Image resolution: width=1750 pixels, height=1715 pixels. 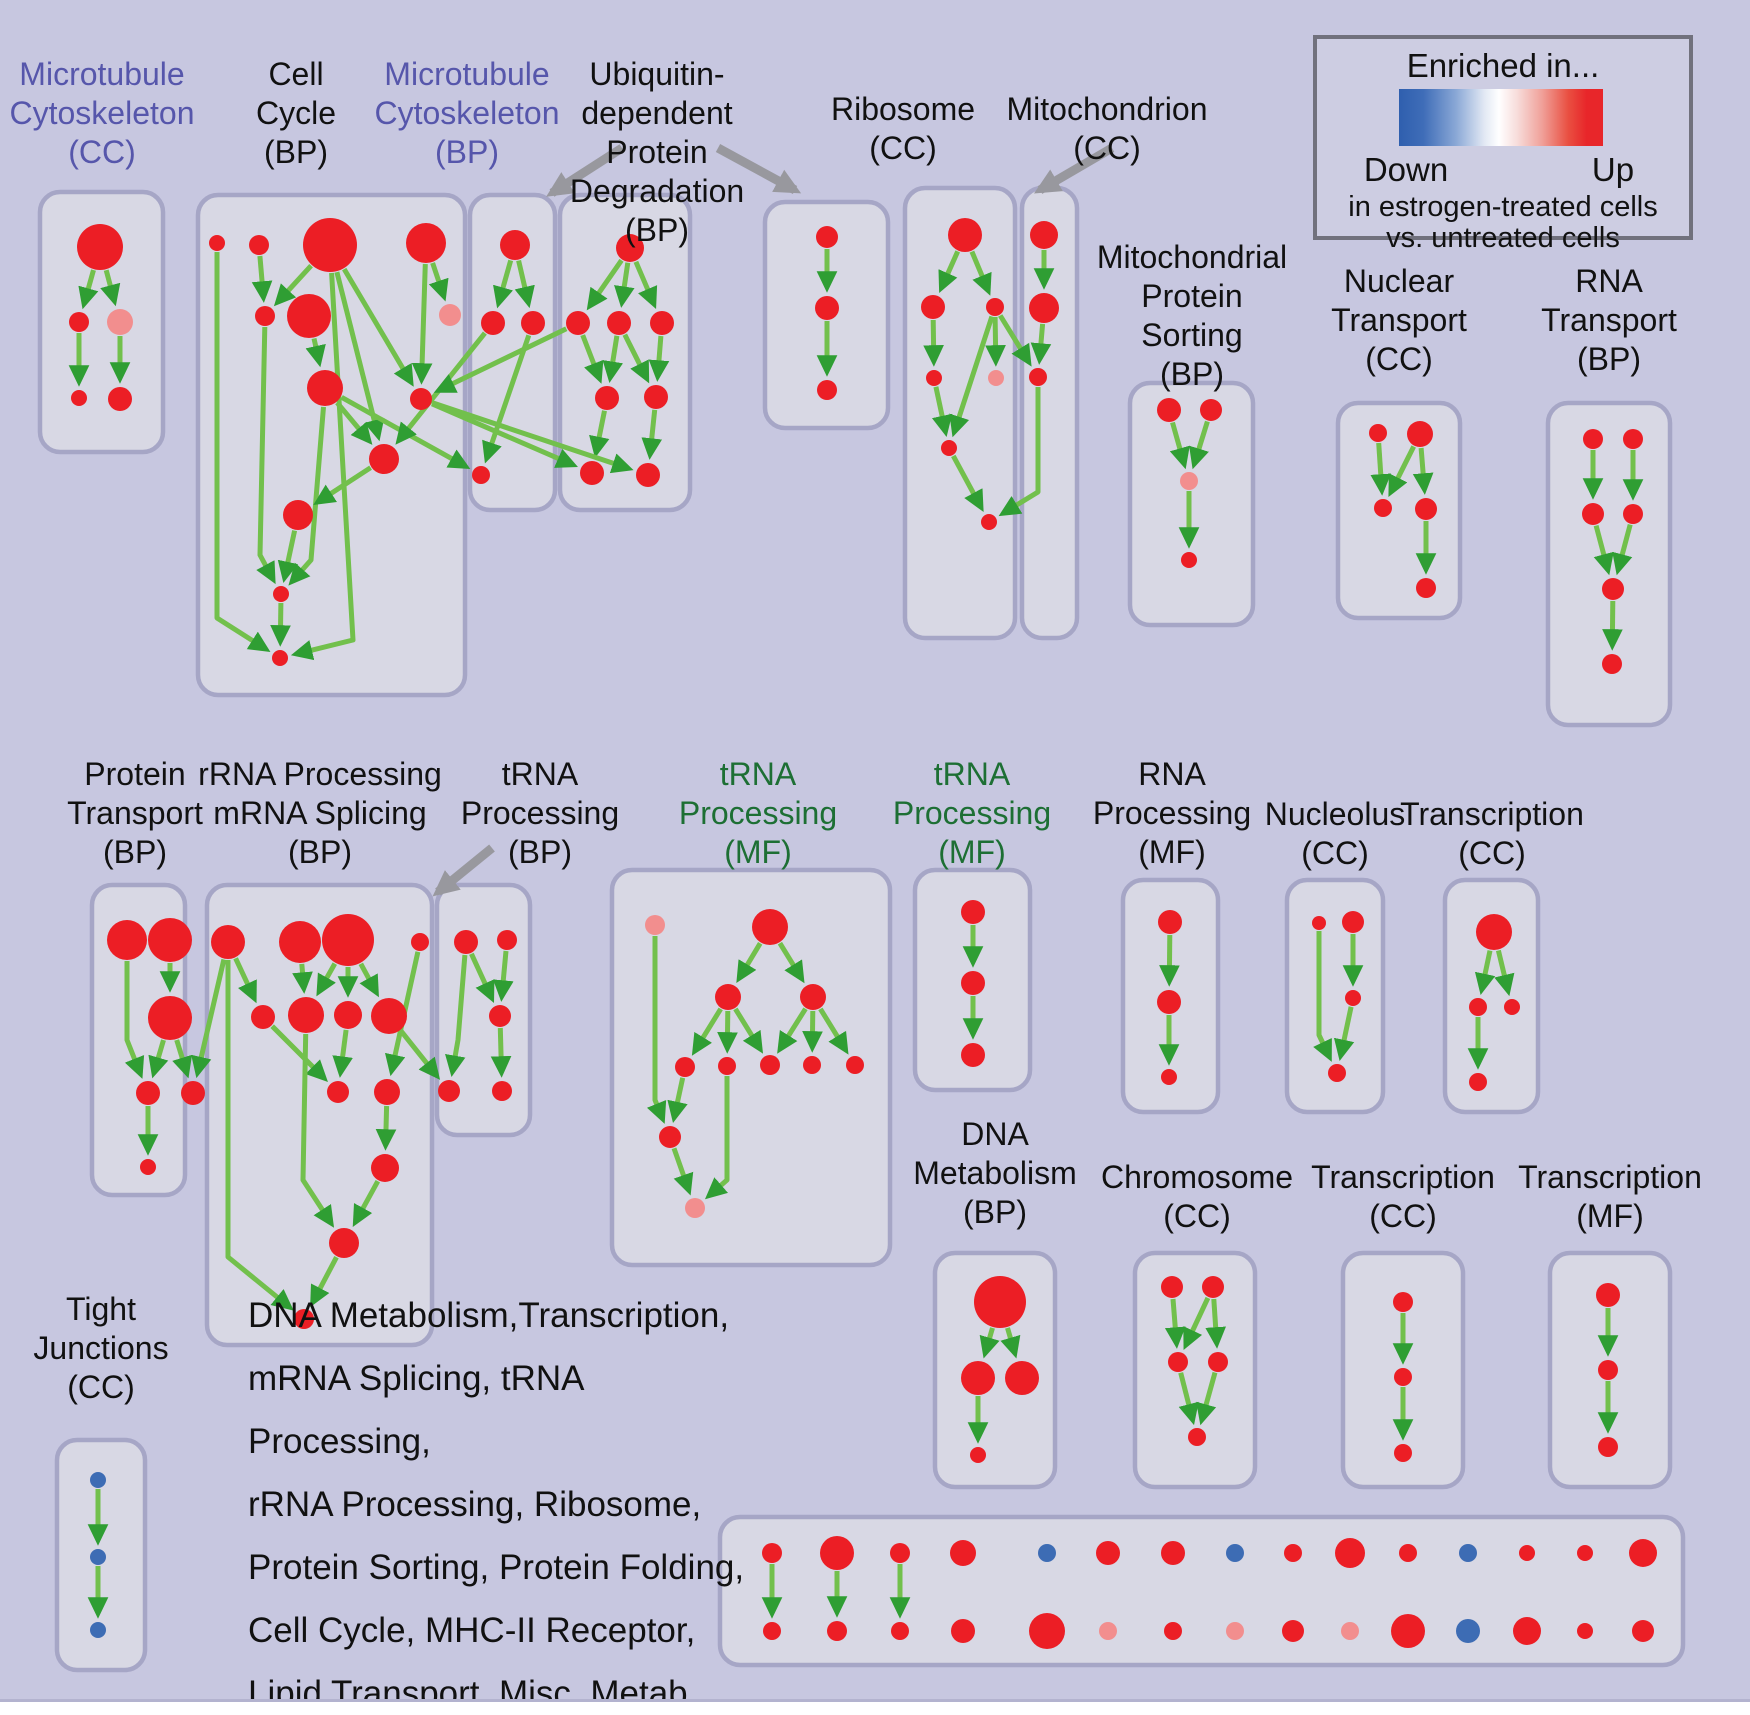 I want to click on edge-arrow-microtubule-bp, so click(x=507, y=399).